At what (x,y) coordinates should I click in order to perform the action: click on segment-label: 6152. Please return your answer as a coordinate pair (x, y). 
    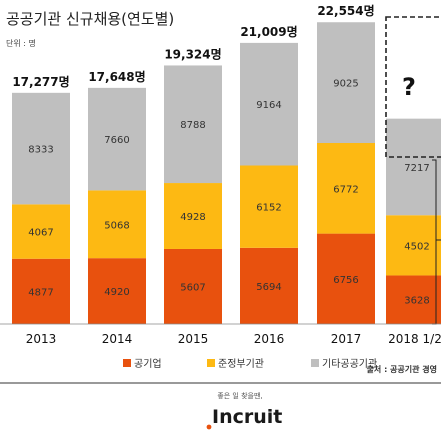
    Looking at the image, I should click on (268, 208).